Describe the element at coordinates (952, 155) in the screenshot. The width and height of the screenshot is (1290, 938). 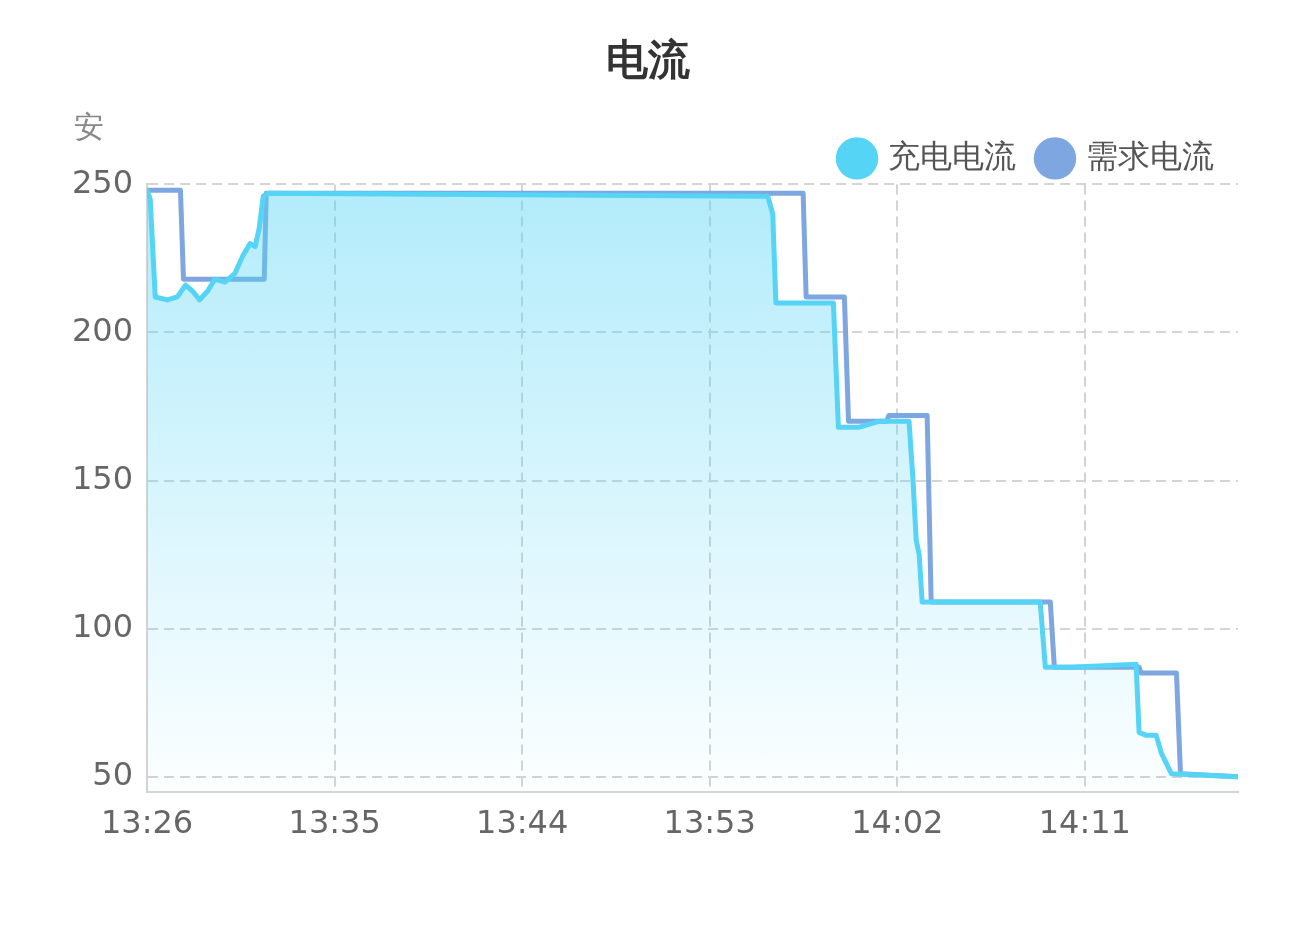
I see `legend-label: 充电电流` at that location.